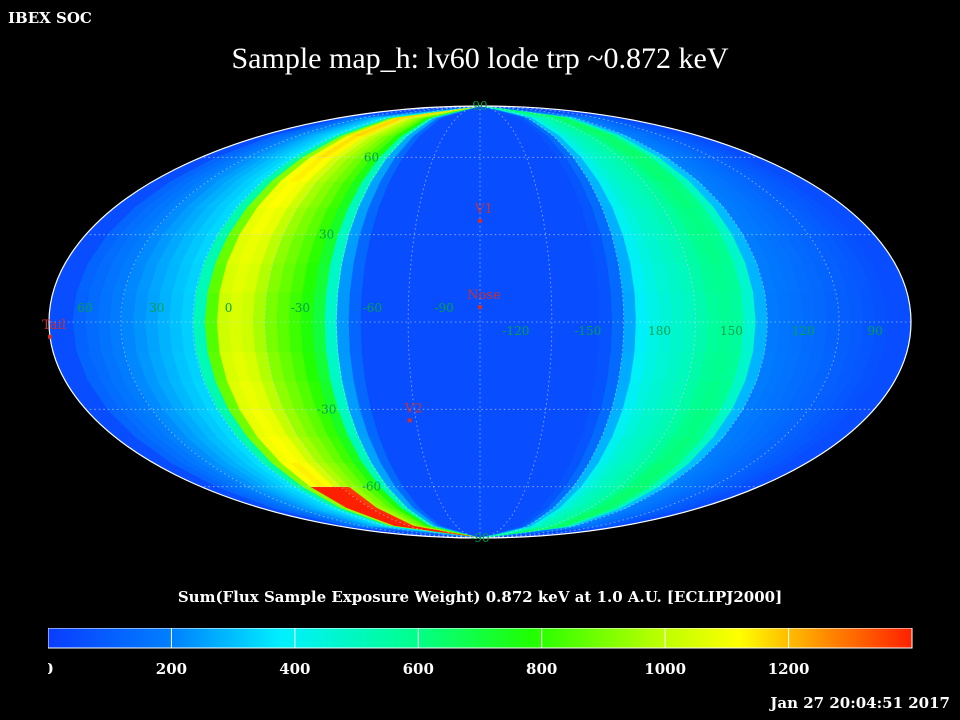 This screenshot has height=720, width=960. Describe the element at coordinates (50, 669) in the screenshot. I see `colorbar-tick-label: 0` at that location.